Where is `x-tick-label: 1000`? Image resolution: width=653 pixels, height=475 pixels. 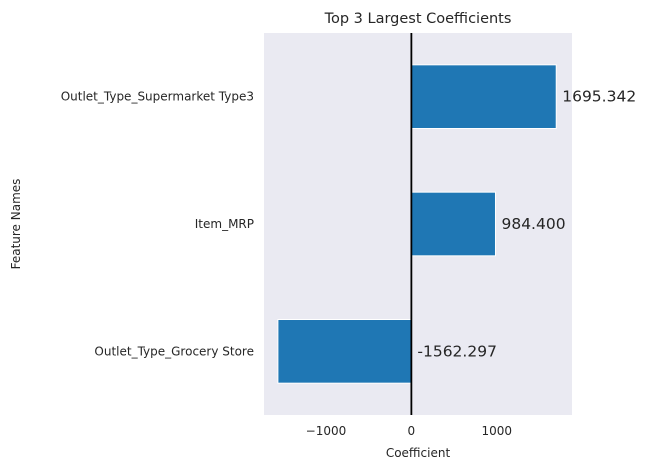 x-tick-label: 1000 is located at coordinates (497, 431).